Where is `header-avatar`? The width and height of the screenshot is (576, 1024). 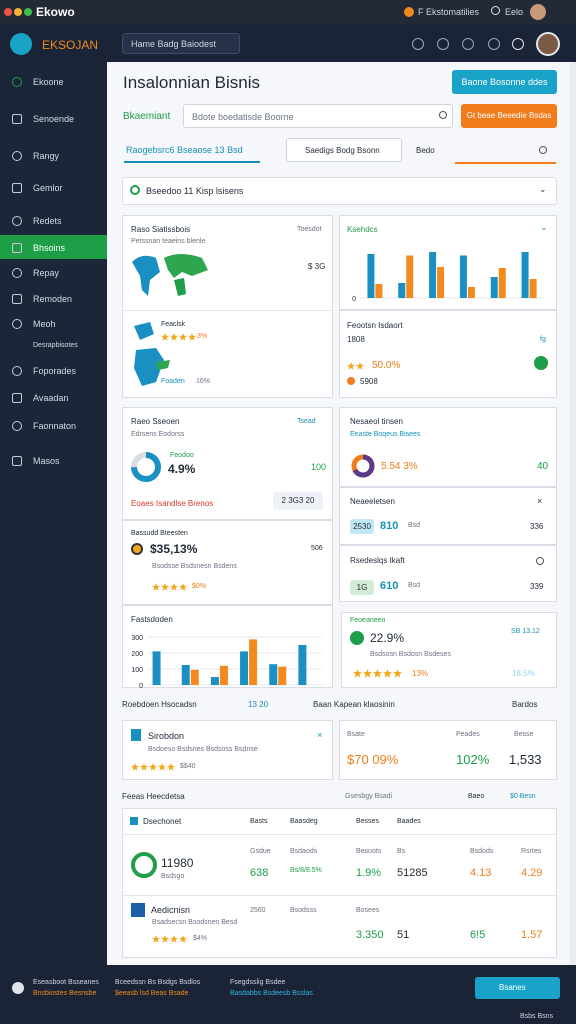 header-avatar is located at coordinates (548, 44).